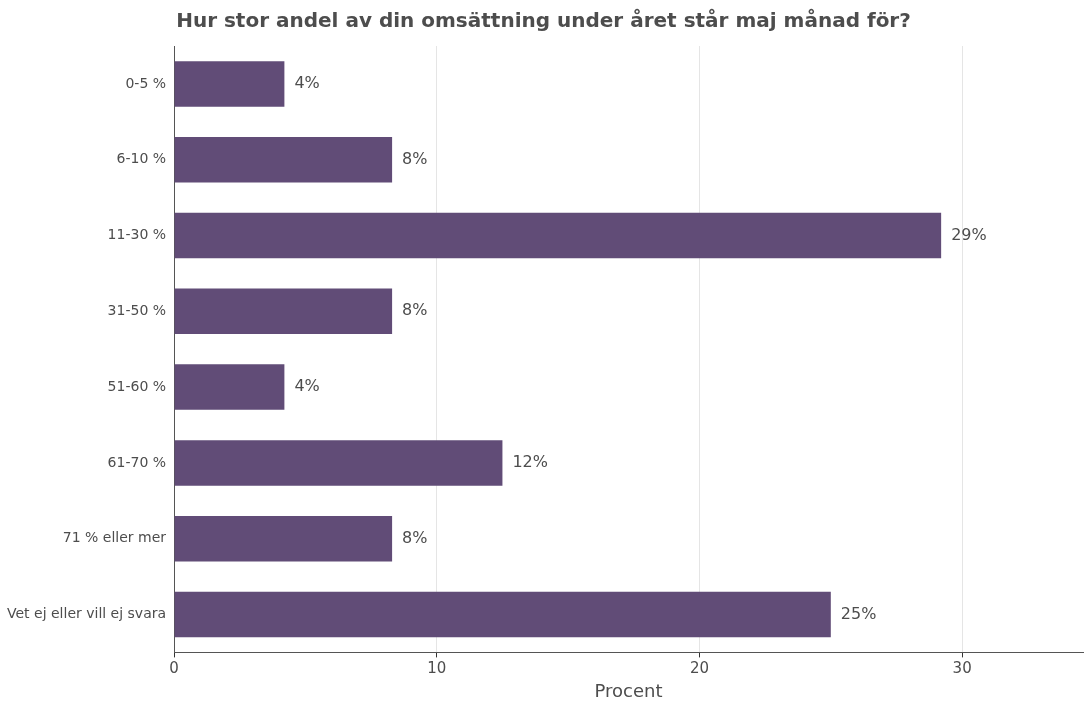 This screenshot has height=707, width=1085. I want to click on y-tick-label: Vet ej eller vill ej svara, so click(87, 613).